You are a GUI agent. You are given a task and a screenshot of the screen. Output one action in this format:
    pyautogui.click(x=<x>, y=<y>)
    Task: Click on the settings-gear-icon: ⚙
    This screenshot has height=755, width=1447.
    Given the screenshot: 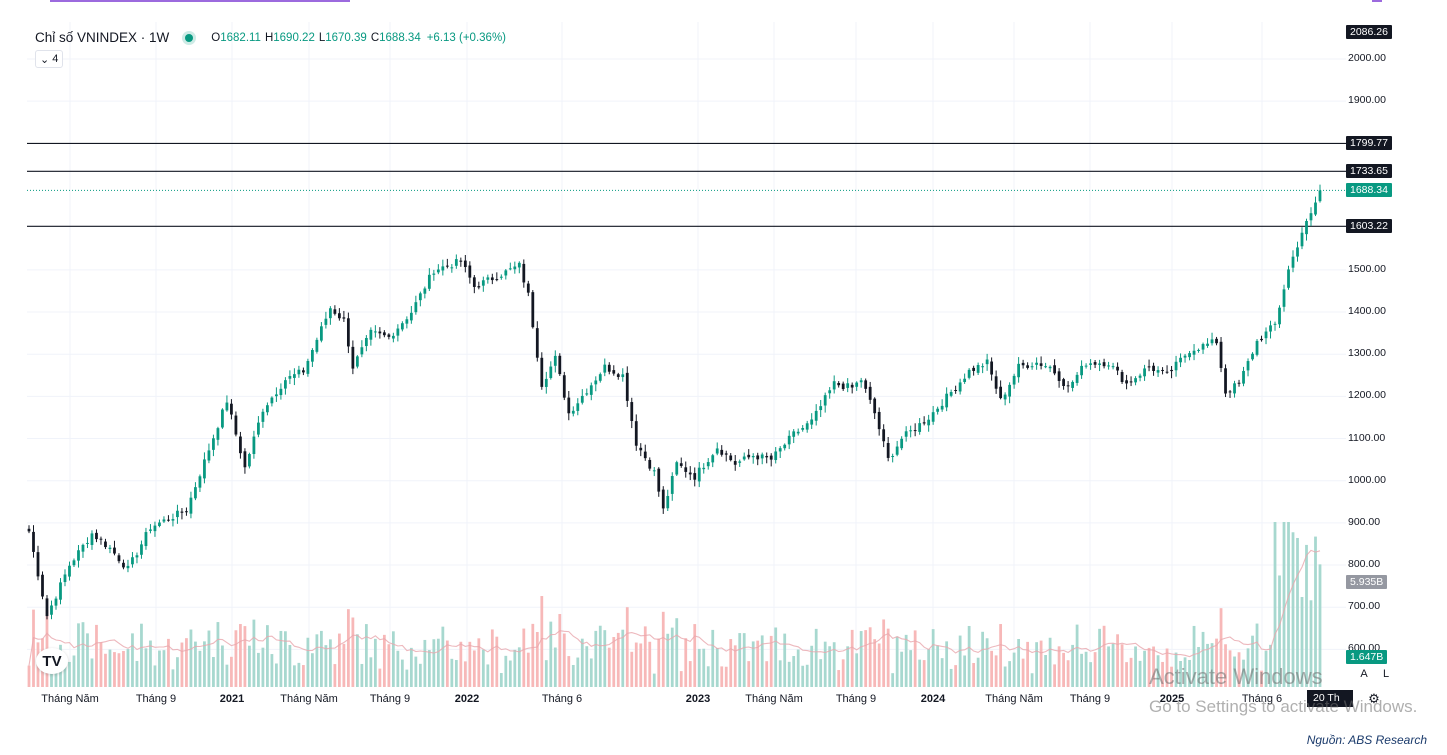 What is the action you would take?
    pyautogui.click(x=1374, y=698)
    